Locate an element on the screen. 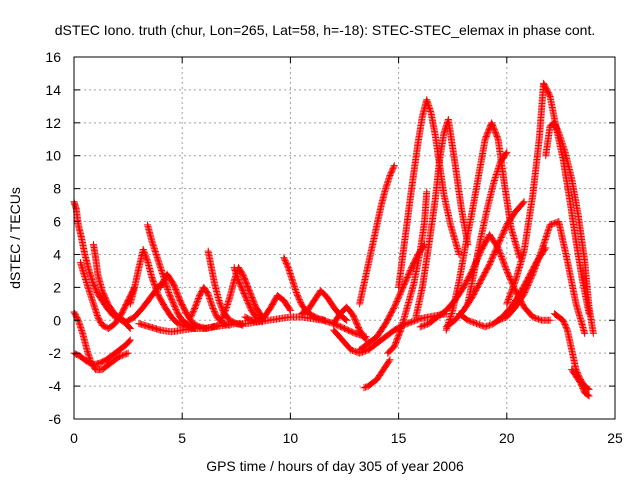 The height and width of the screenshot is (480, 640). y-tick-label: 16 is located at coordinates (53, 57).